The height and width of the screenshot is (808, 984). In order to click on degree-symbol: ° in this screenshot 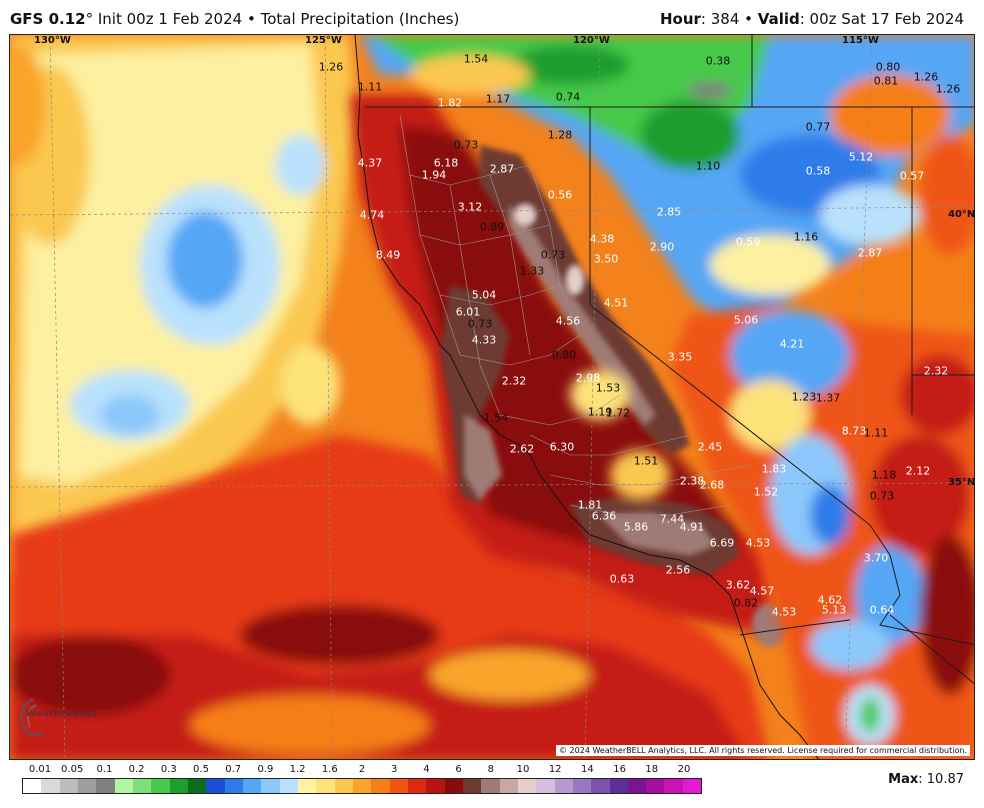, I will do `click(89, 19)`.